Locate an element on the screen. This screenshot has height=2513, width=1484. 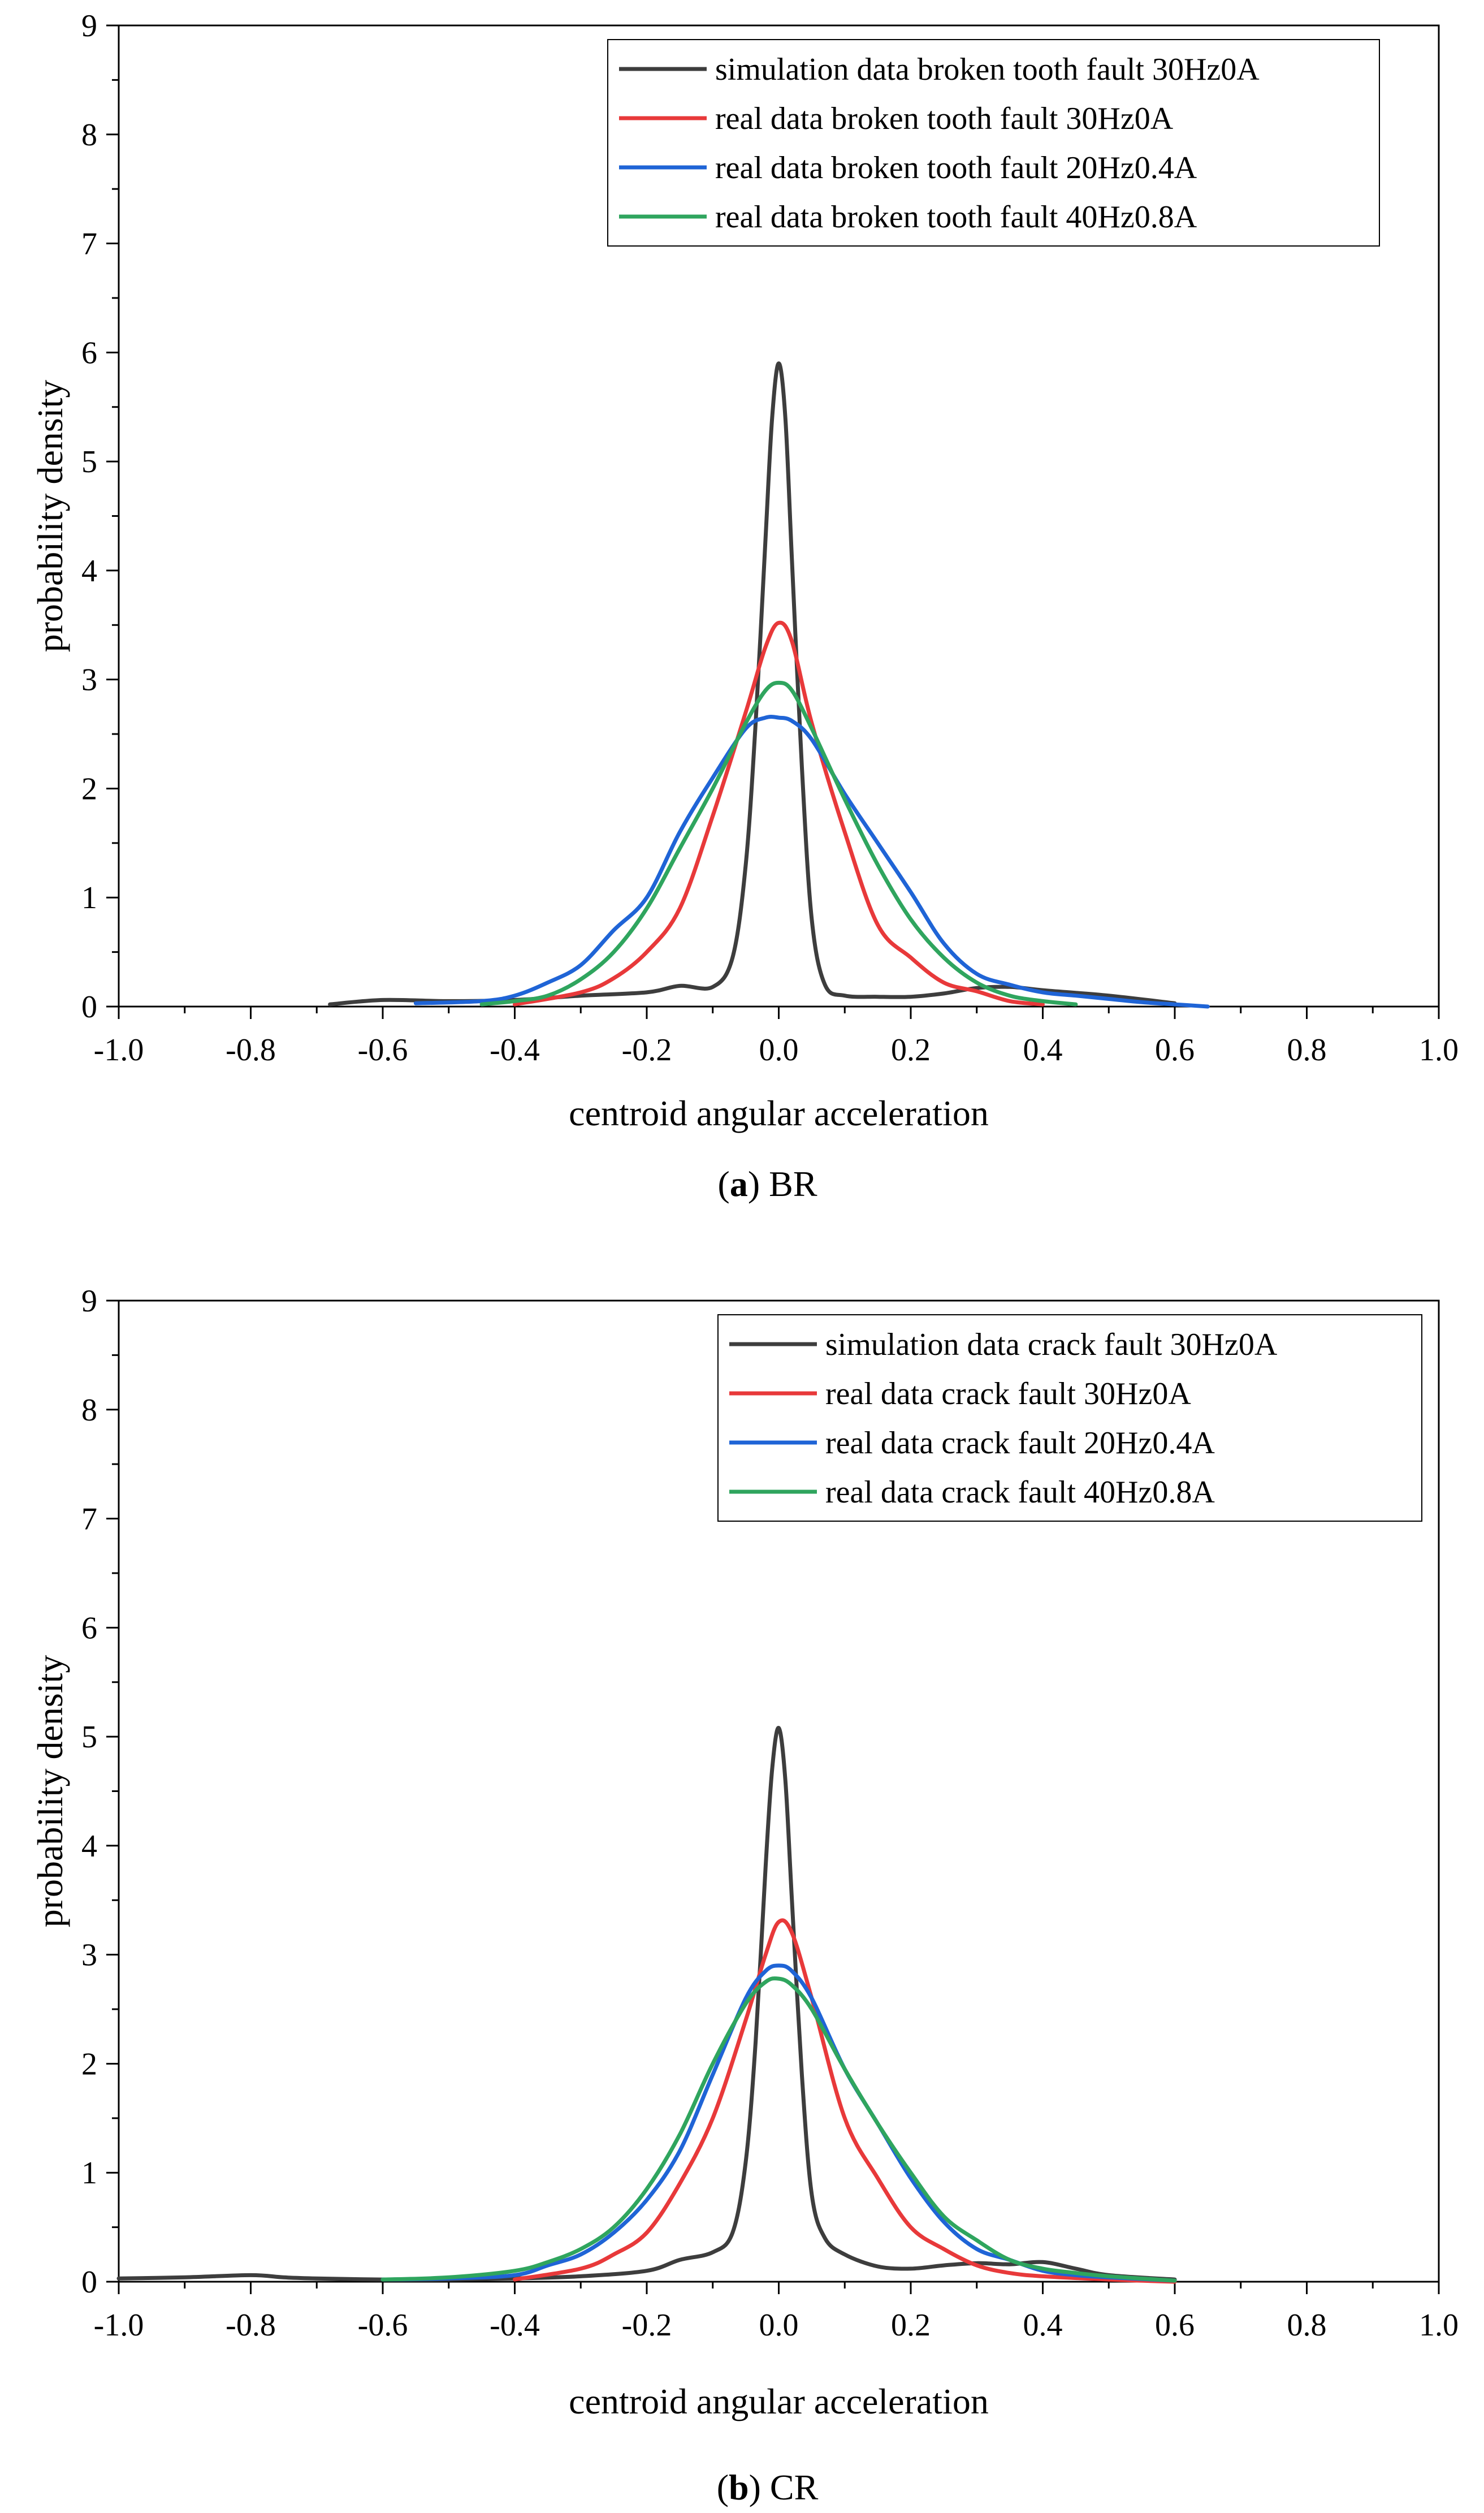
legend-entry: simulation data crack fault 30Hz0A is located at coordinates (1051, 1344).